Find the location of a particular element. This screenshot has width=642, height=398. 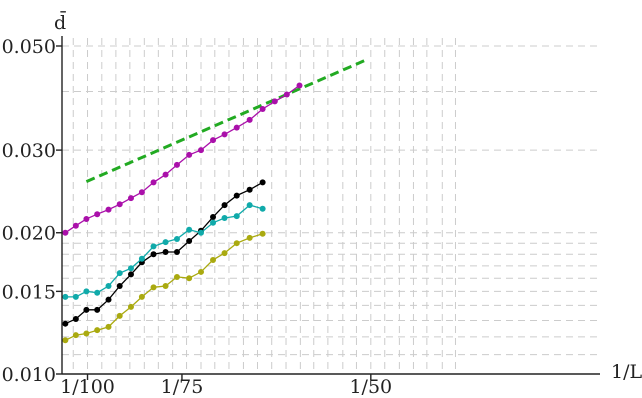

y-axis-label: d̄ is located at coordinates (60, 22).